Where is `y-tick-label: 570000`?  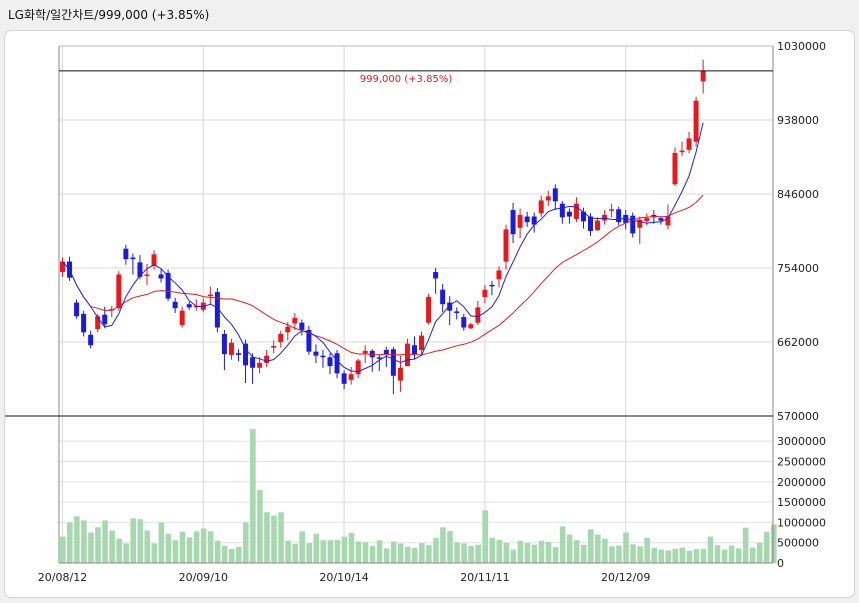 y-tick-label: 570000 is located at coordinates (798, 416).